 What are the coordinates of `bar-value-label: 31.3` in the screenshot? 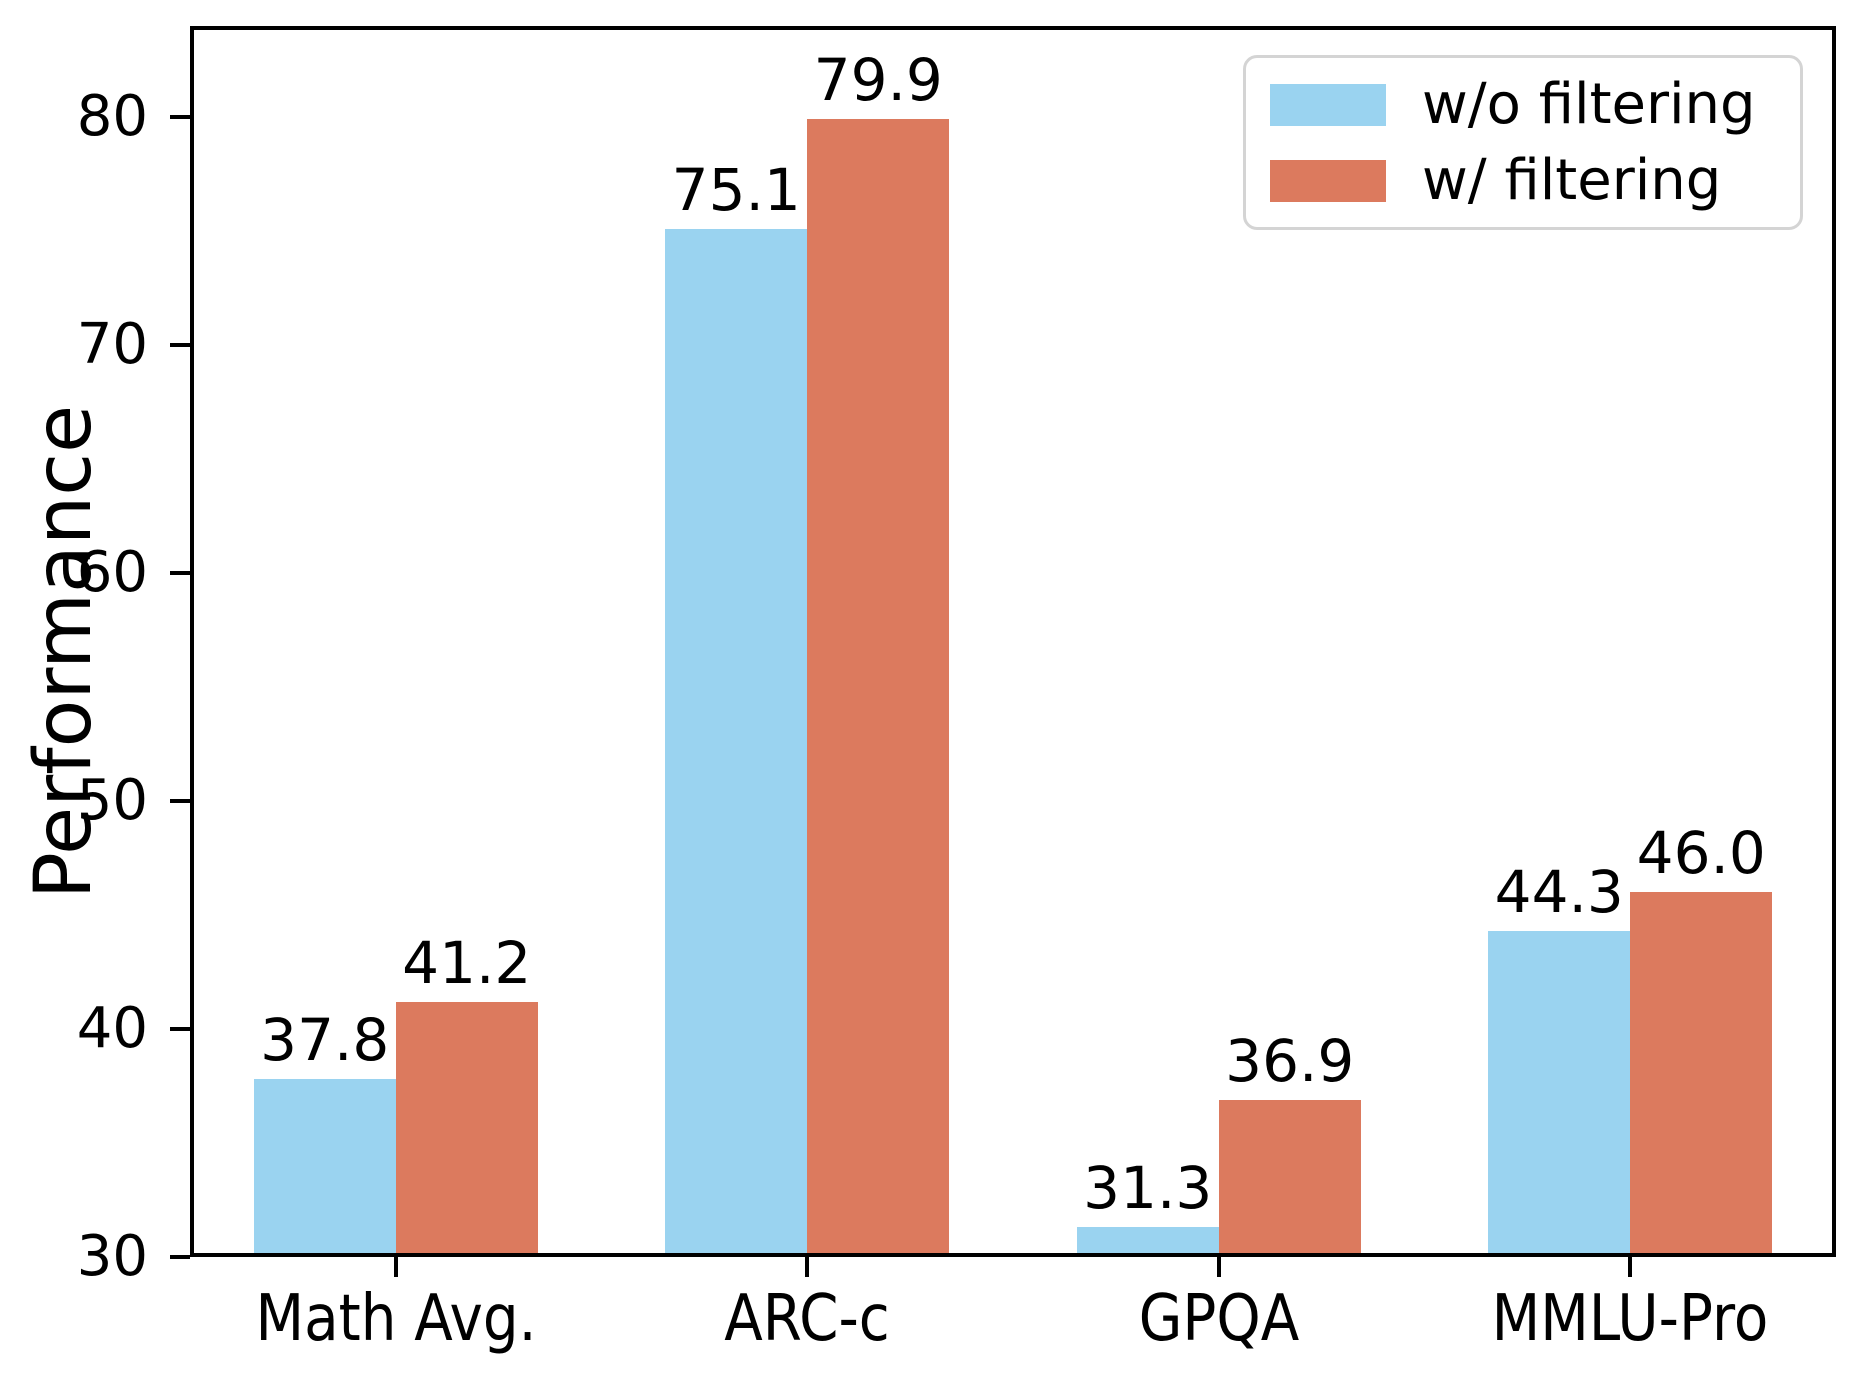 It's located at (1148, 1188).